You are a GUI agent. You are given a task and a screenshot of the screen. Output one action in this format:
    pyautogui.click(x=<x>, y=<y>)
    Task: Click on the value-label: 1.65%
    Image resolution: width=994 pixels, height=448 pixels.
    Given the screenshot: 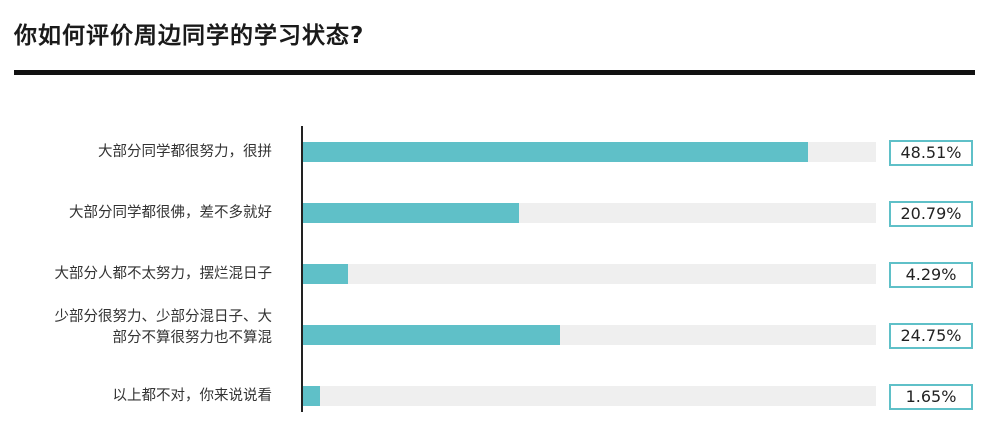 What is the action you would take?
    pyautogui.click(x=931, y=397)
    